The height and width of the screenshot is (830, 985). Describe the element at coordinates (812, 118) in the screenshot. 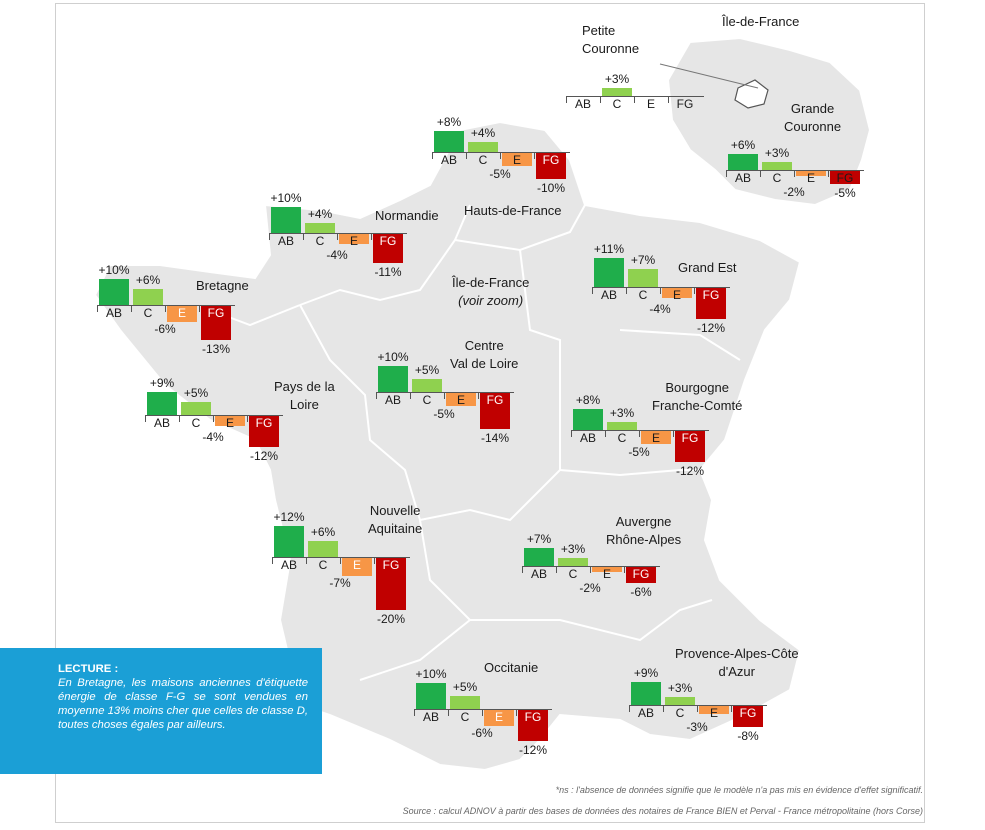

I see `grande-couronne-label: Grande Couronne` at that location.